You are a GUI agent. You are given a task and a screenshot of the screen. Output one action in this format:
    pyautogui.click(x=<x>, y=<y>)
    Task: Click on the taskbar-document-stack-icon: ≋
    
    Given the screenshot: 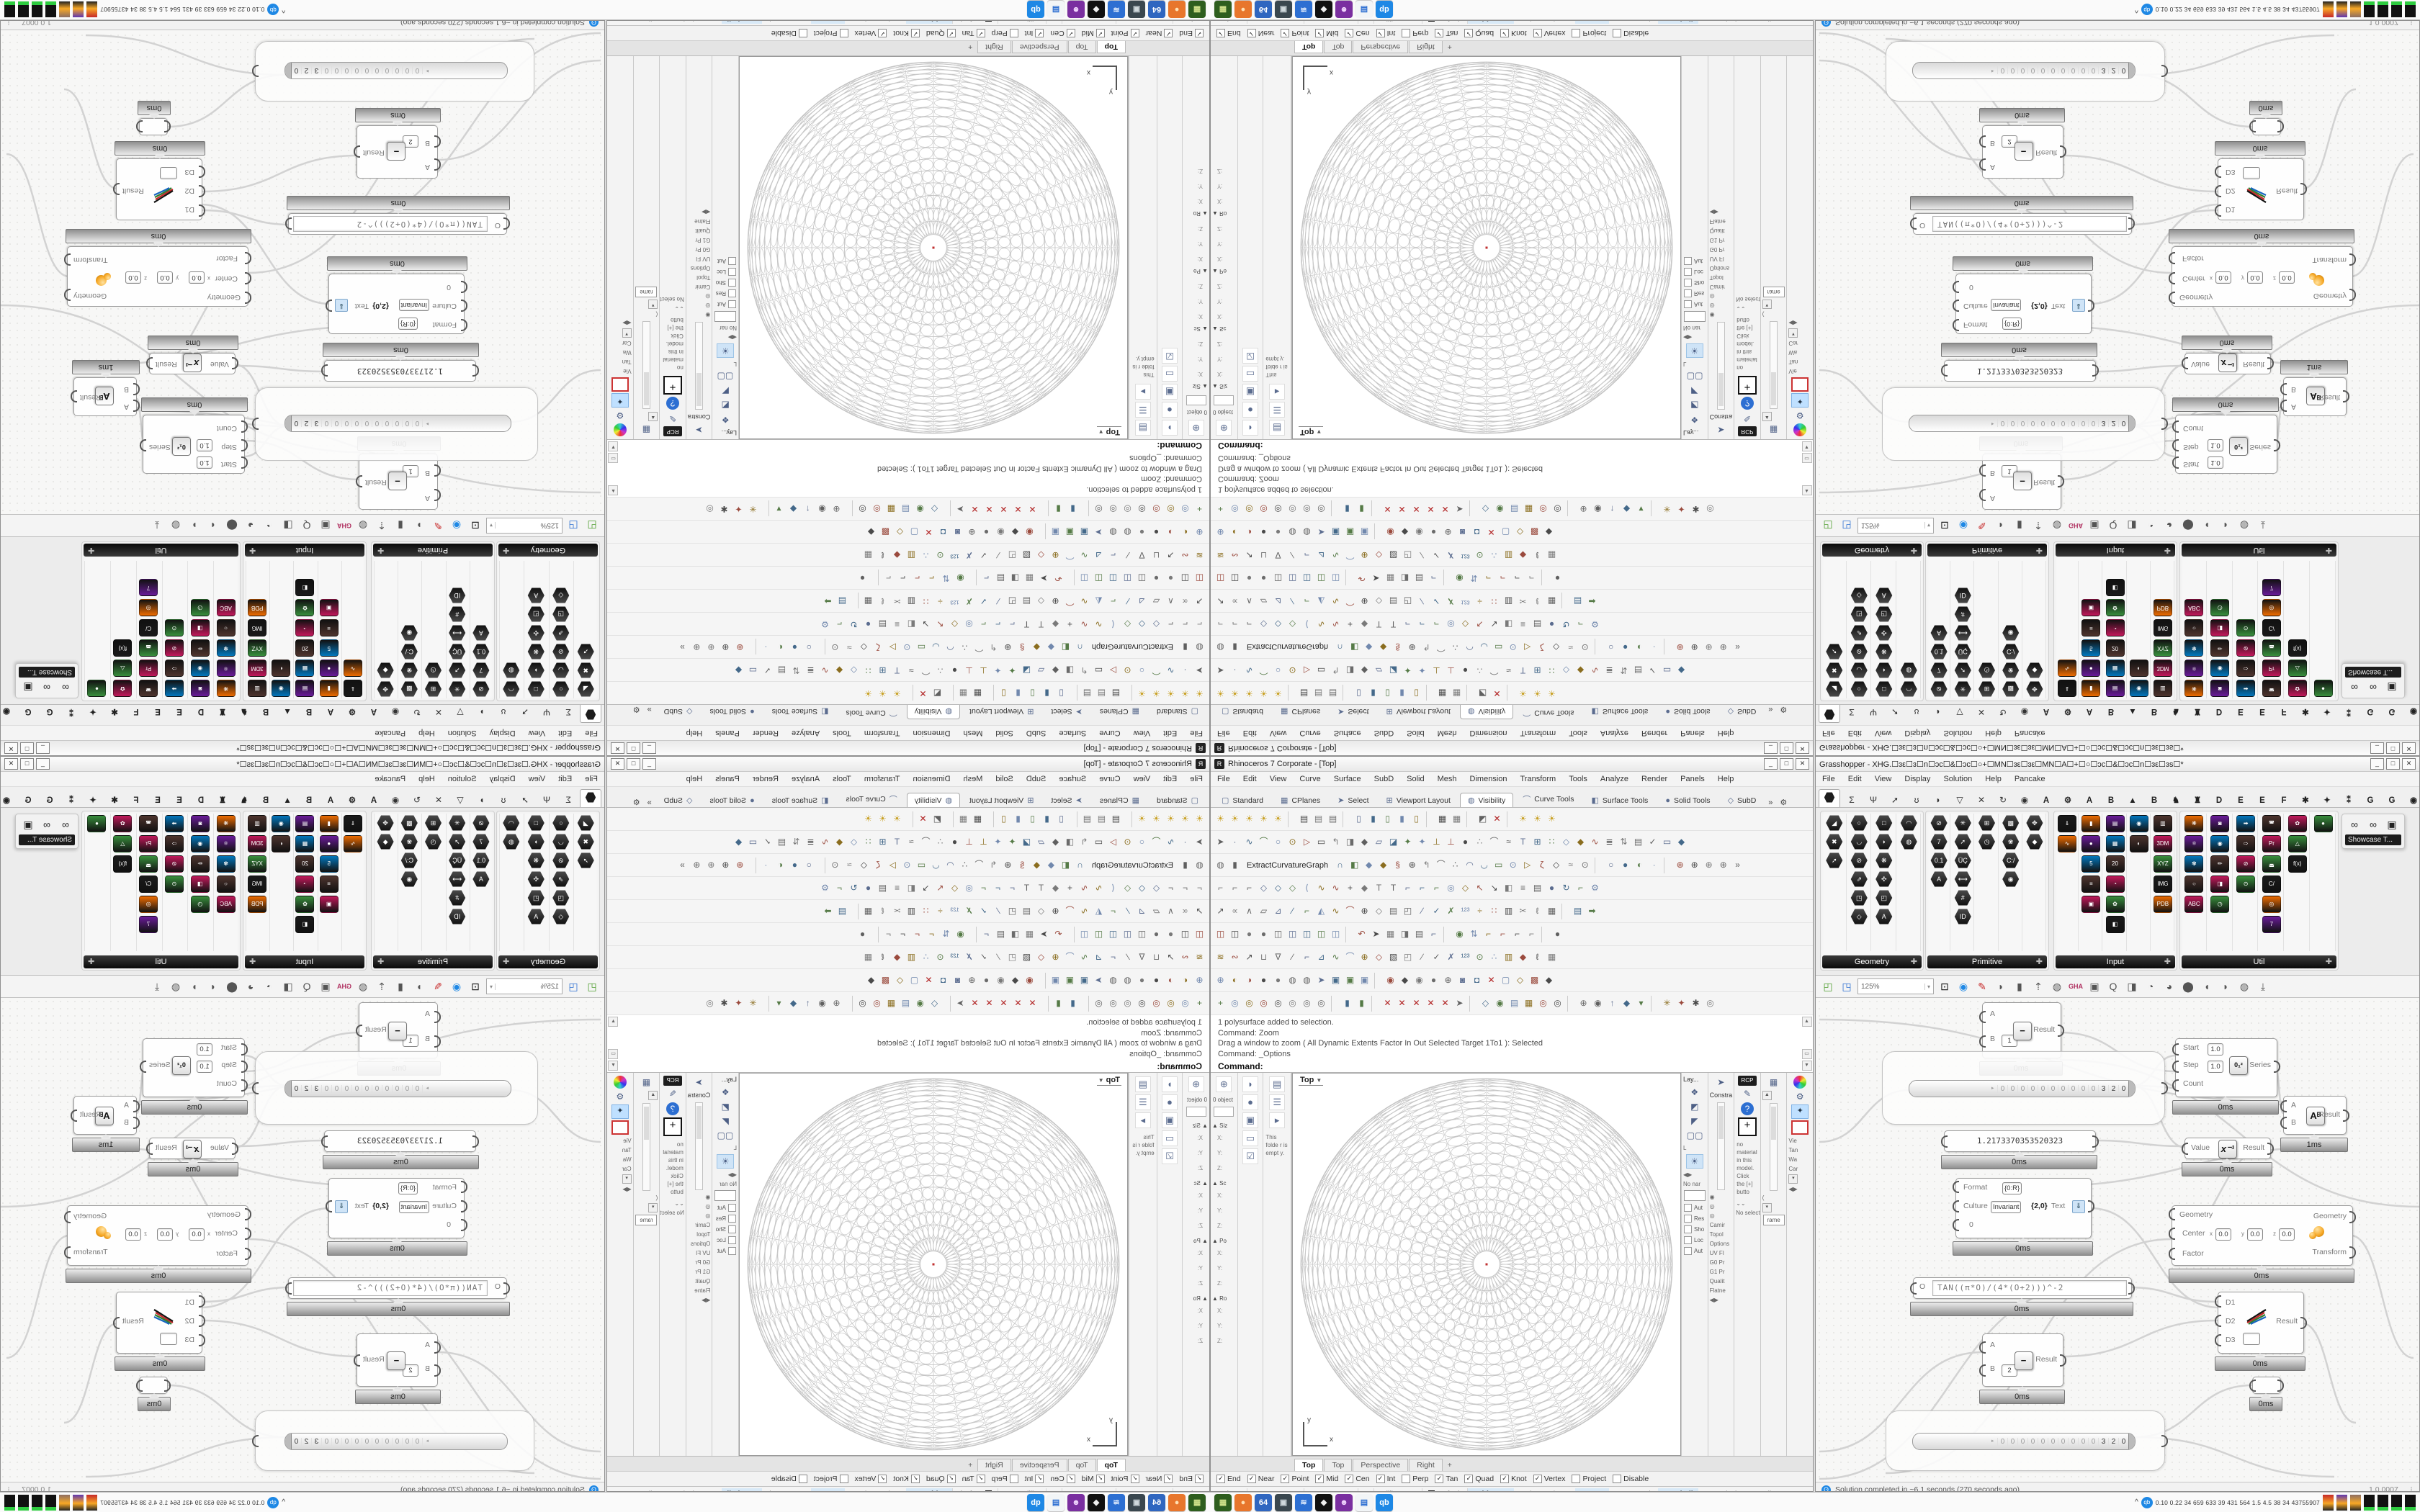 What is the action you would take?
    pyautogui.click(x=1116, y=10)
    